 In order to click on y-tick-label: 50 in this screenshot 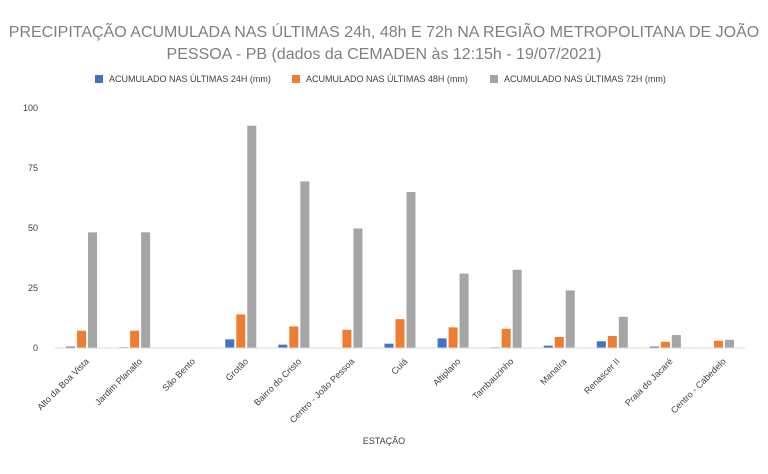, I will do `click(33, 228)`.